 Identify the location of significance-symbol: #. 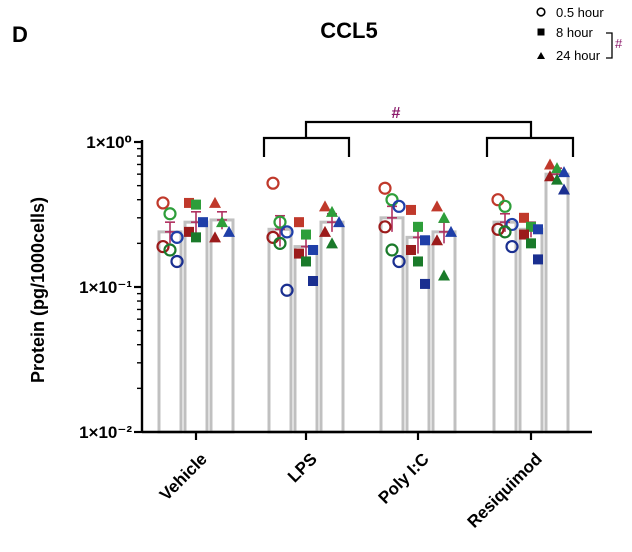
(396, 113).